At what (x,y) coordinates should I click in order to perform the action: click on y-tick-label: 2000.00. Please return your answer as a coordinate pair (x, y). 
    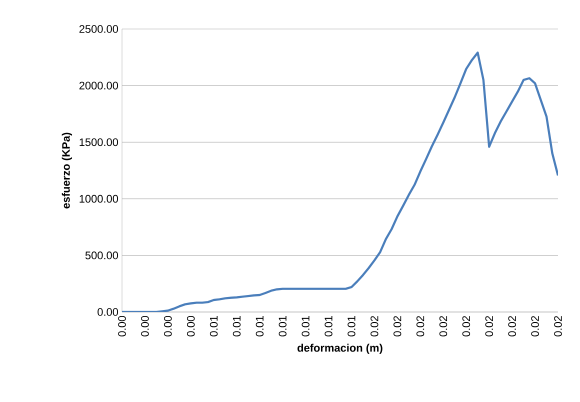
    Looking at the image, I should click on (98, 86).